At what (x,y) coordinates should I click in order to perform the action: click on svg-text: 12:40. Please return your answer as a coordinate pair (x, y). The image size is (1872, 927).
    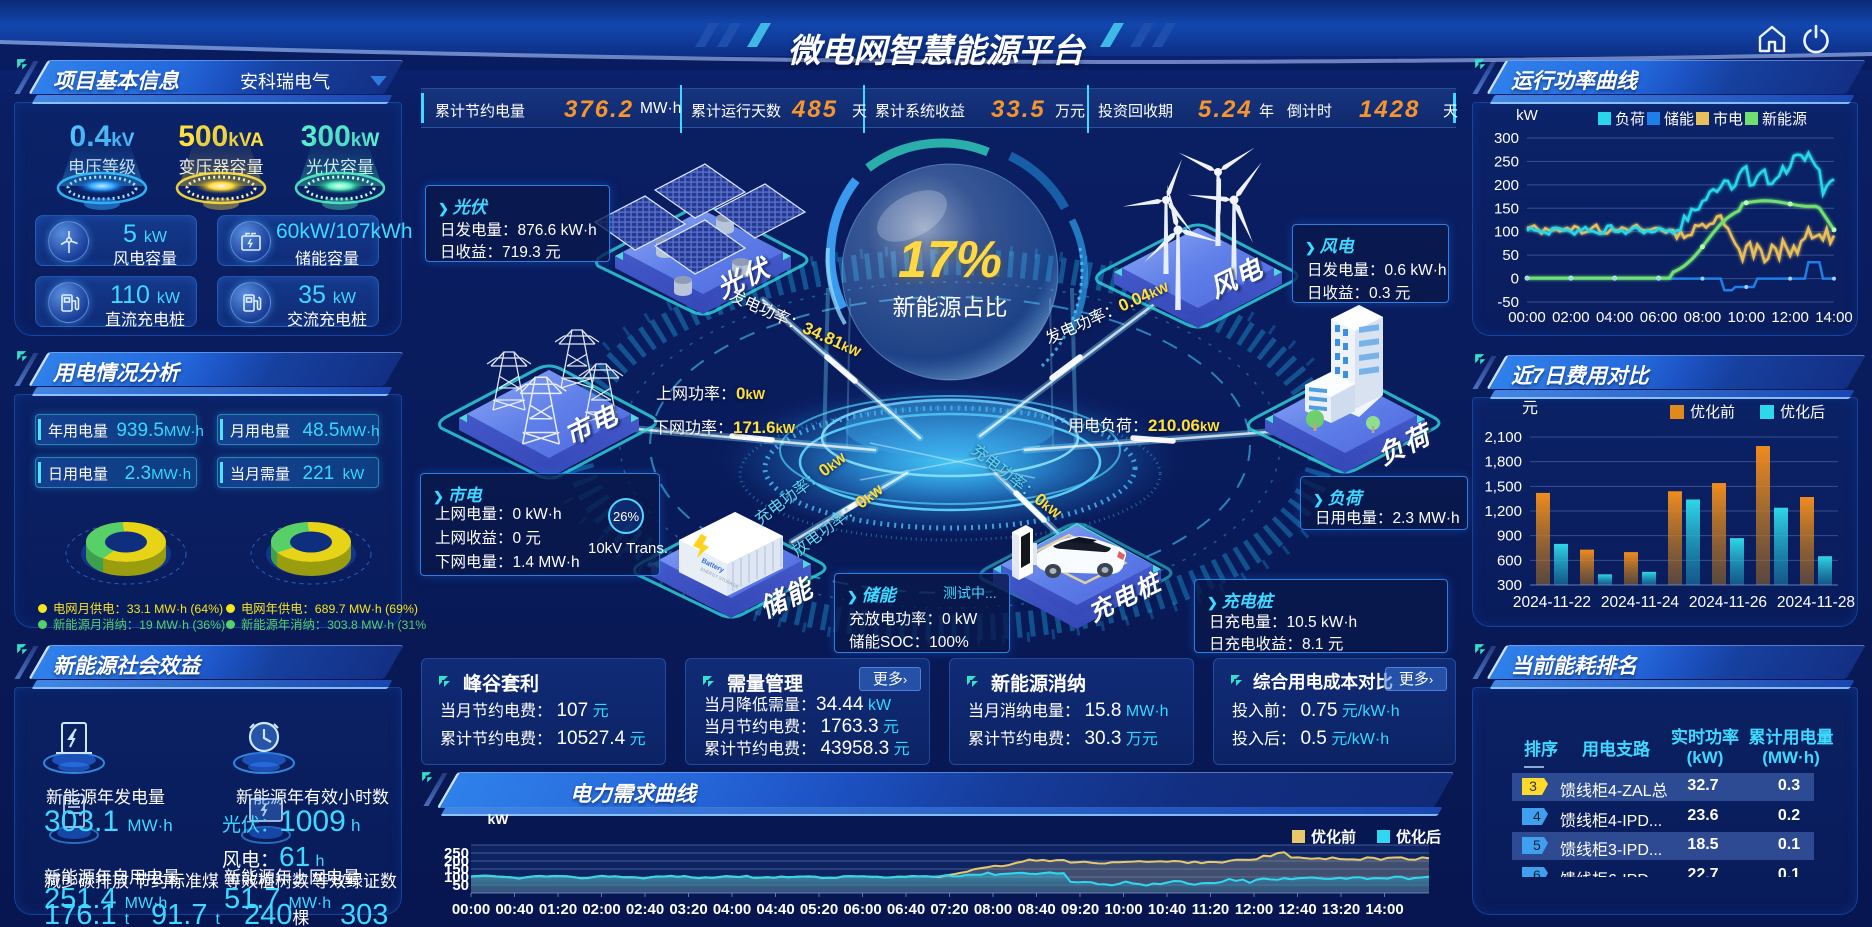
    Looking at the image, I should click on (1297, 909).